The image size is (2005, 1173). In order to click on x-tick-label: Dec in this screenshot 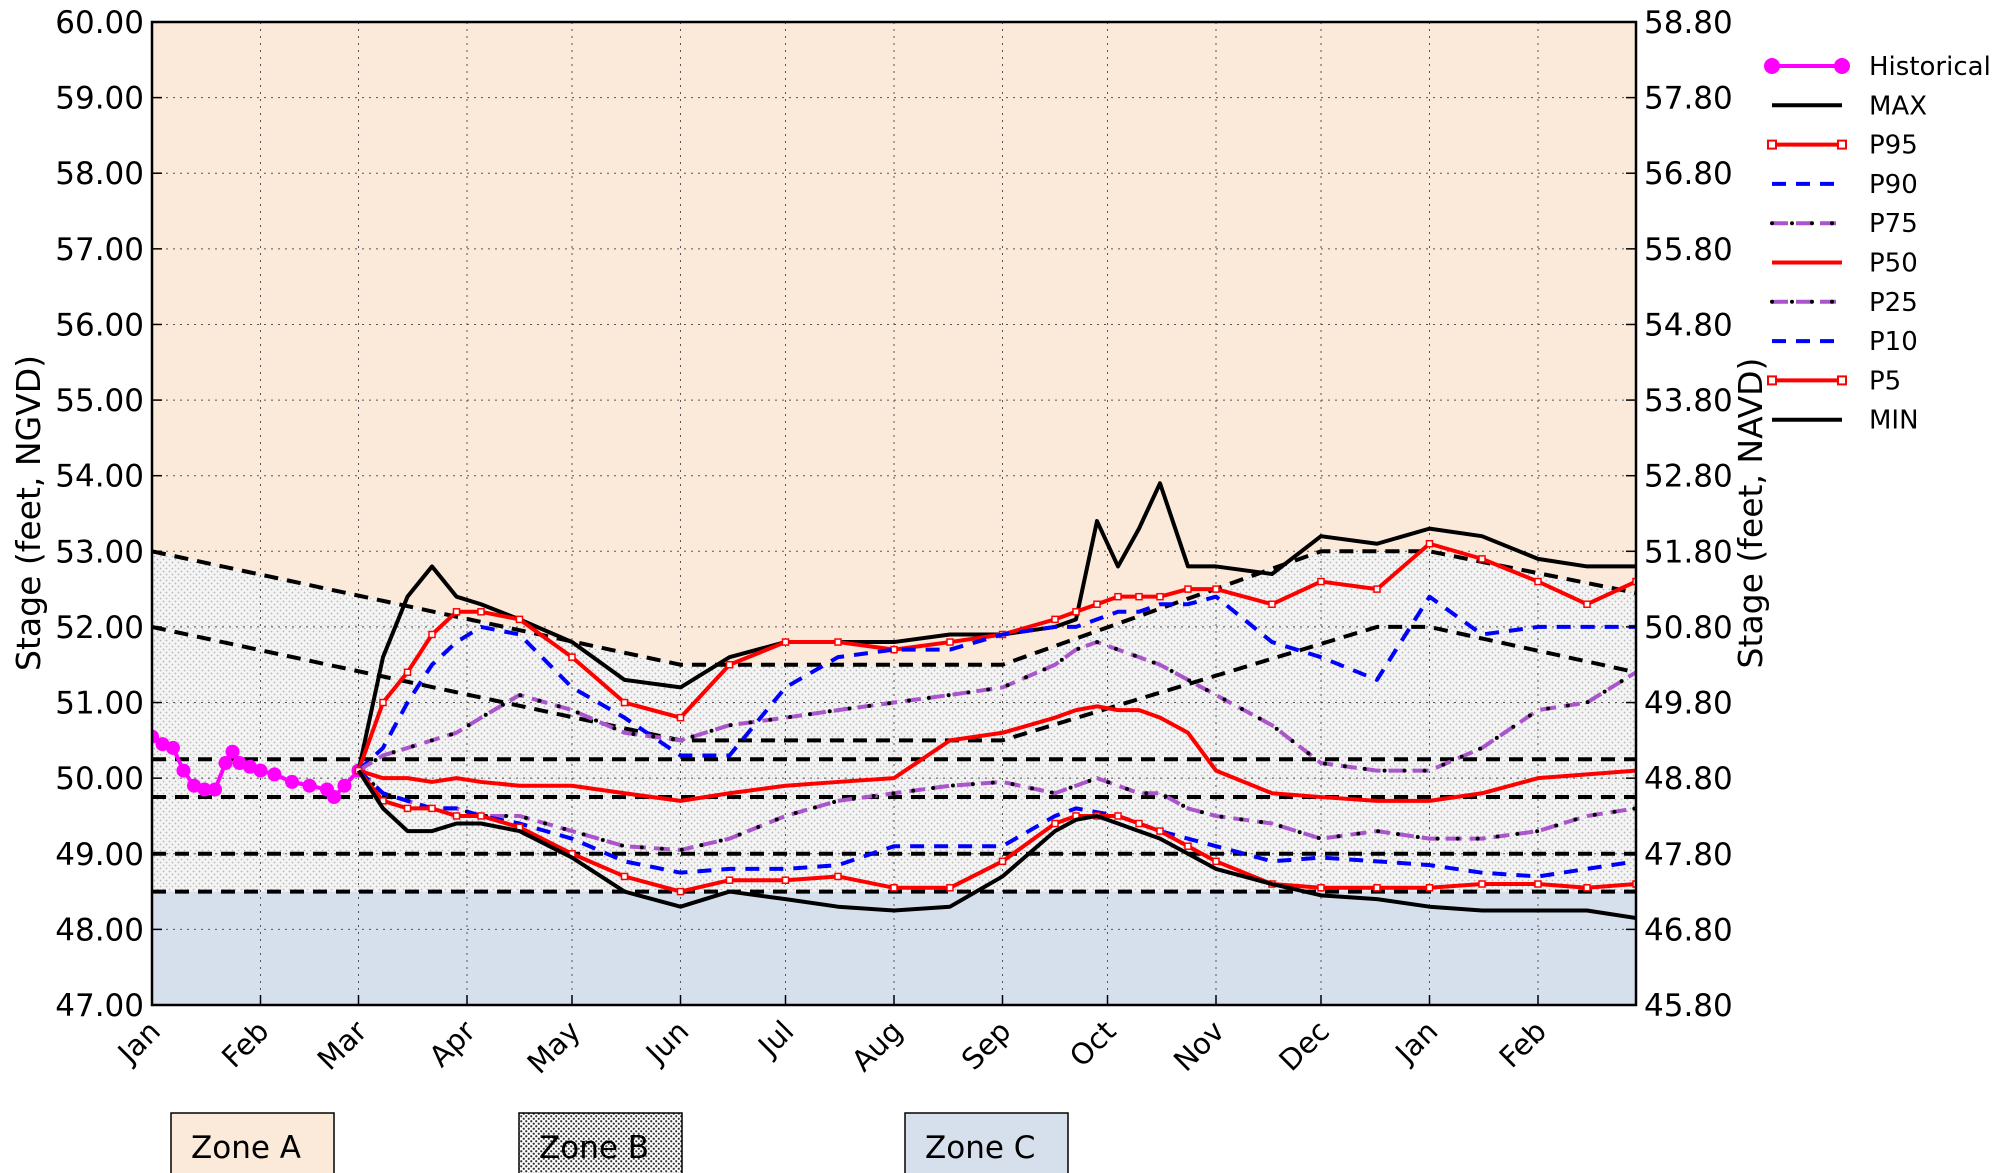, I will do `click(1304, 1046)`.